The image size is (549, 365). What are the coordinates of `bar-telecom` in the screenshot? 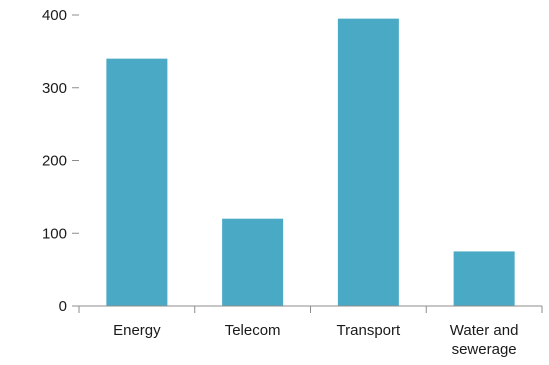 It's located at (253, 262).